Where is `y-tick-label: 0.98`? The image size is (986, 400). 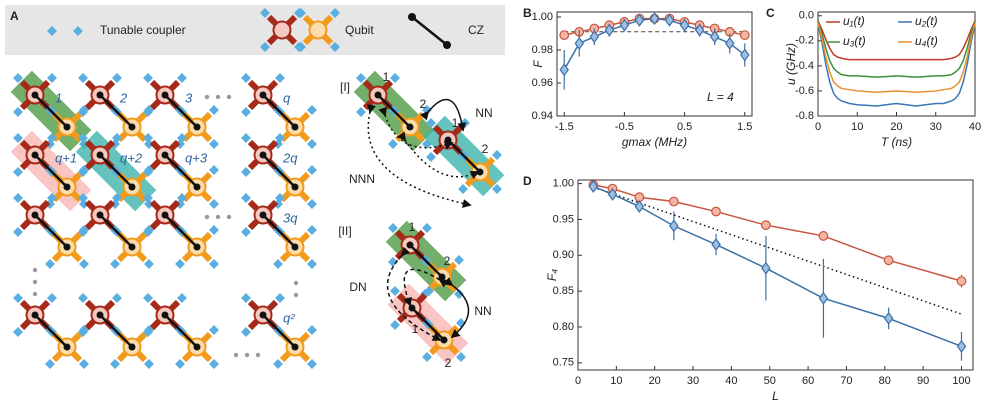
y-tick-label: 0.98 is located at coordinates (542, 50).